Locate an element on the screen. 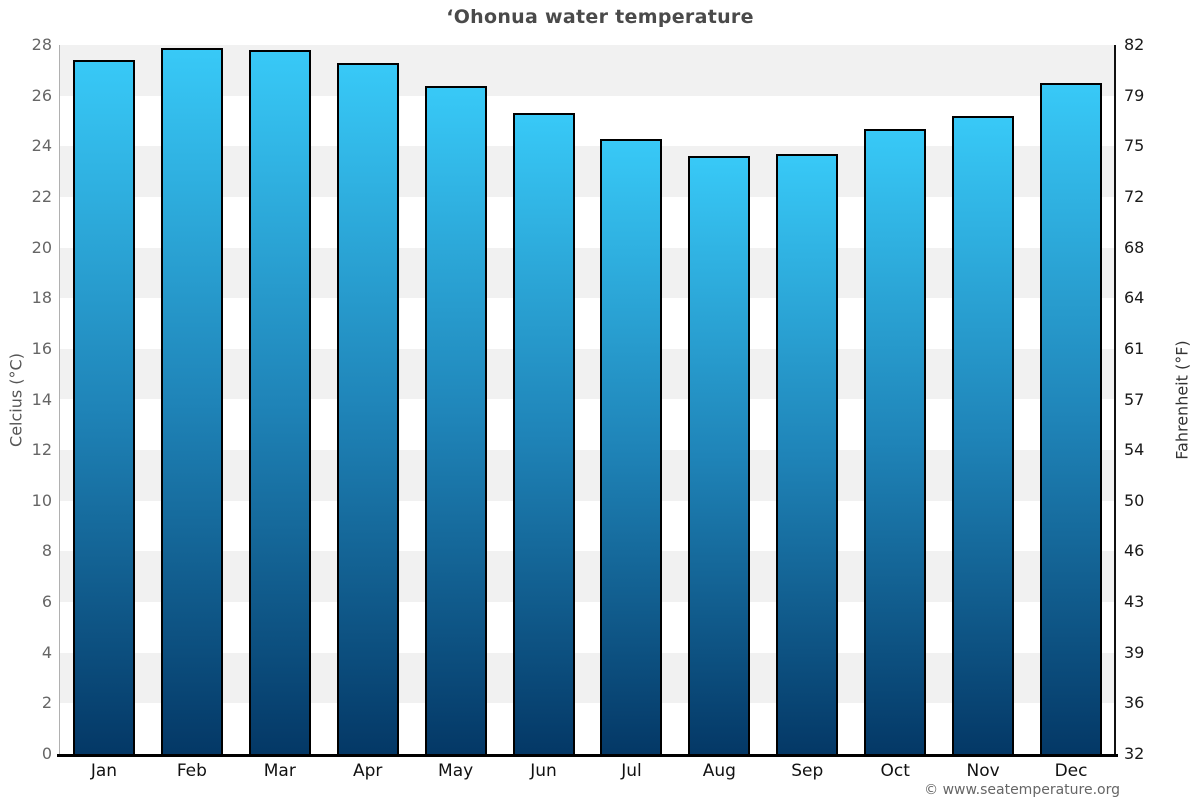  y-tick-fahrenheit: 68 is located at coordinates (1134, 247).